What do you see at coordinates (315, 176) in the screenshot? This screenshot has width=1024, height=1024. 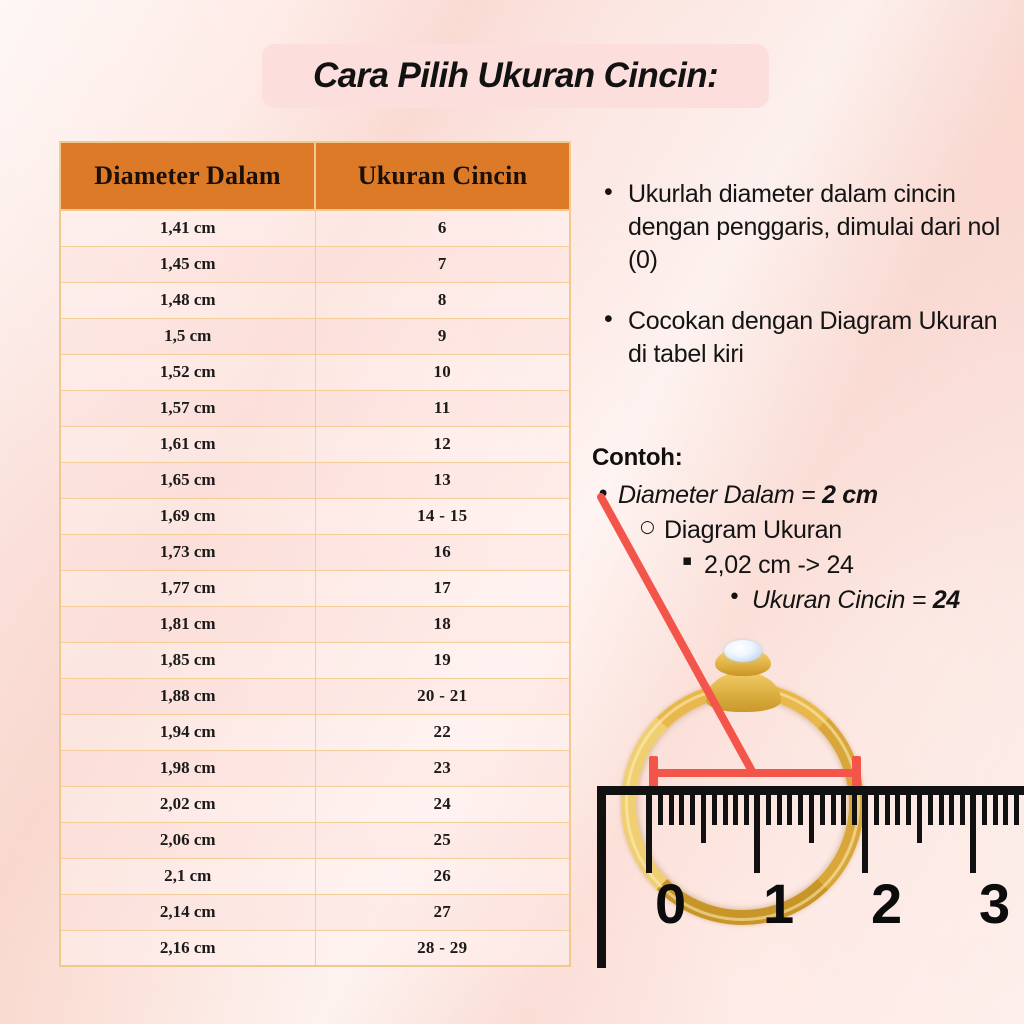 I see `table-header-row: Diameter Dalam Ukuran Cincin` at bounding box center [315, 176].